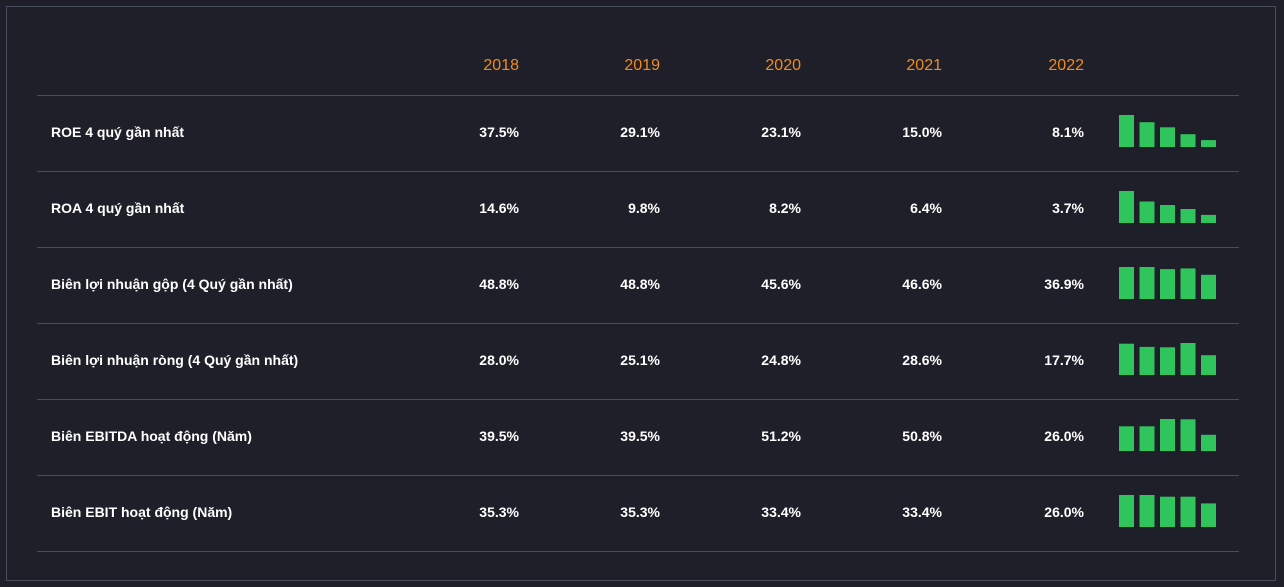 Image resolution: width=1284 pixels, height=587 pixels. I want to click on row-value: 37.5%, so click(499, 132).